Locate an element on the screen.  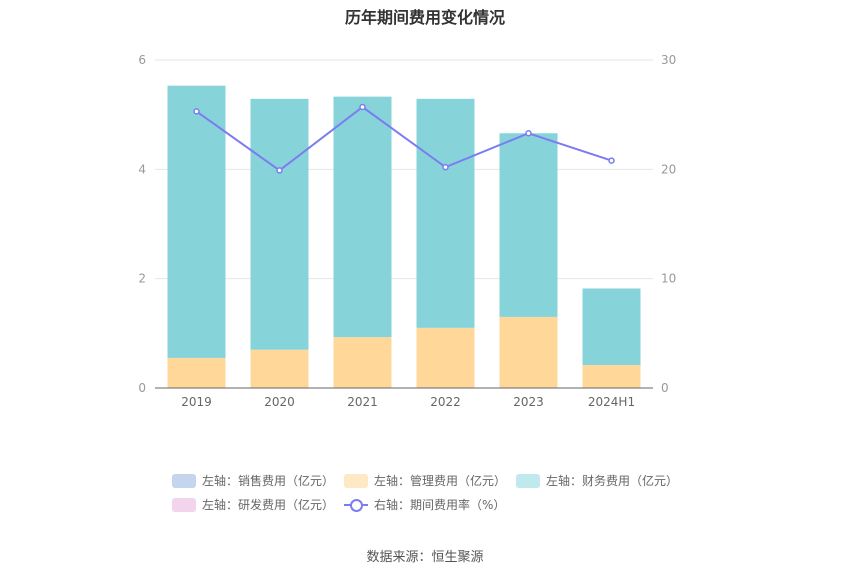
legend-dot-icon is located at coordinates (356, 505).